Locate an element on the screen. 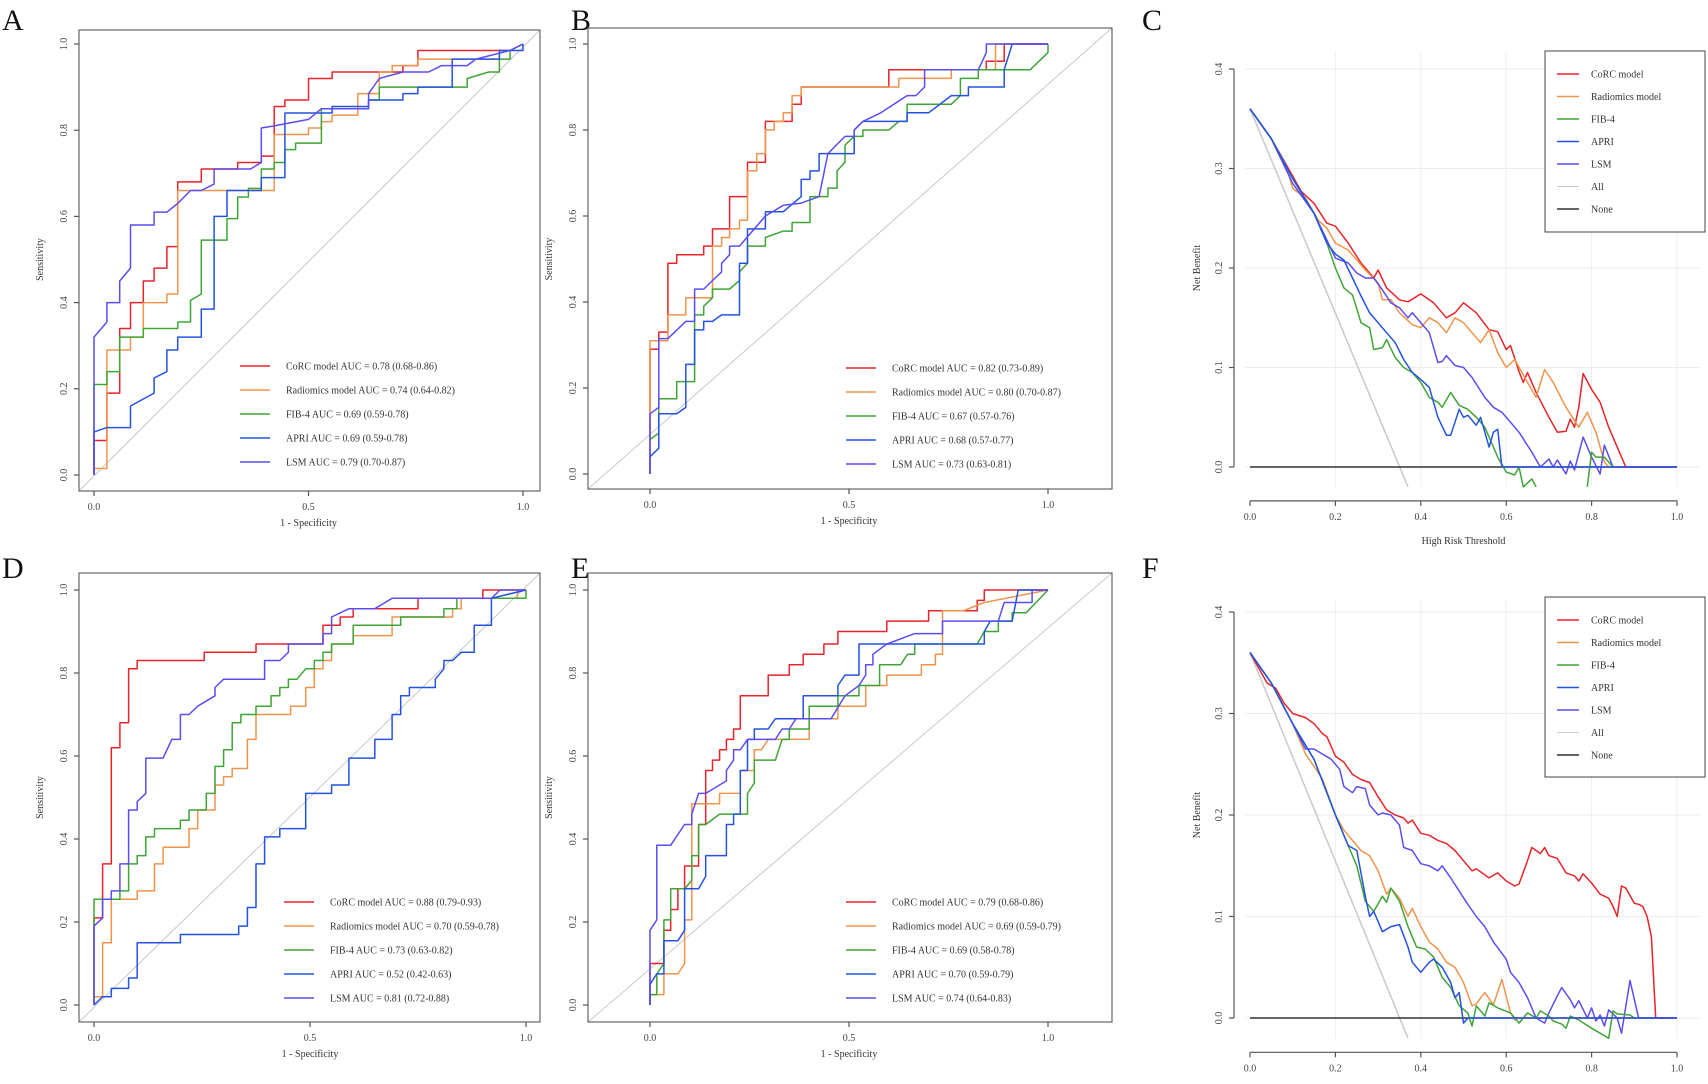 This screenshot has height=1084, width=1708. panel-letter-f: F is located at coordinates (1150, 568).